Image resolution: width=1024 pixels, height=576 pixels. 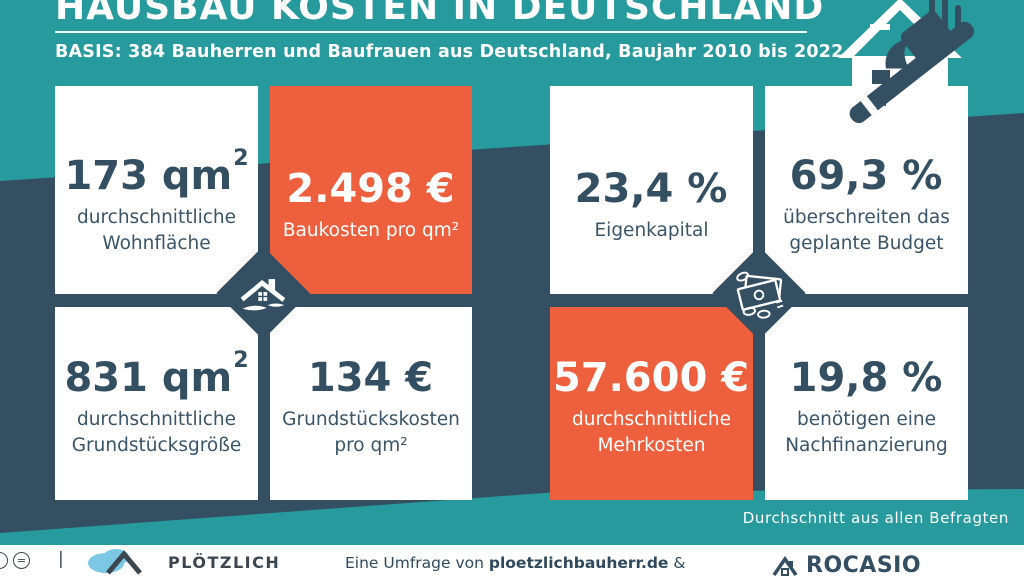 I want to click on stat-value: 134 €, so click(x=370, y=378).